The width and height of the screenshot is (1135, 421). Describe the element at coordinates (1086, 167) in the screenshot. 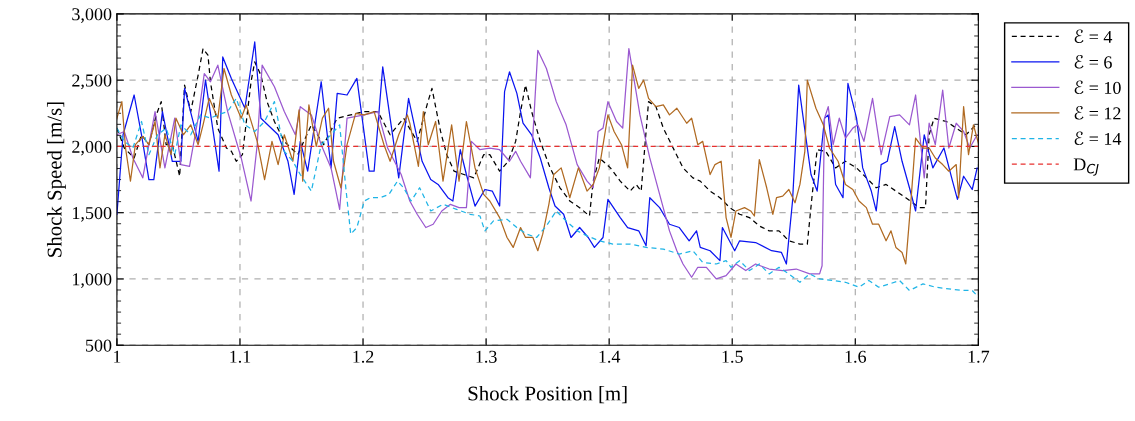

I see `legend-label: D$_{CJ}$` at that location.